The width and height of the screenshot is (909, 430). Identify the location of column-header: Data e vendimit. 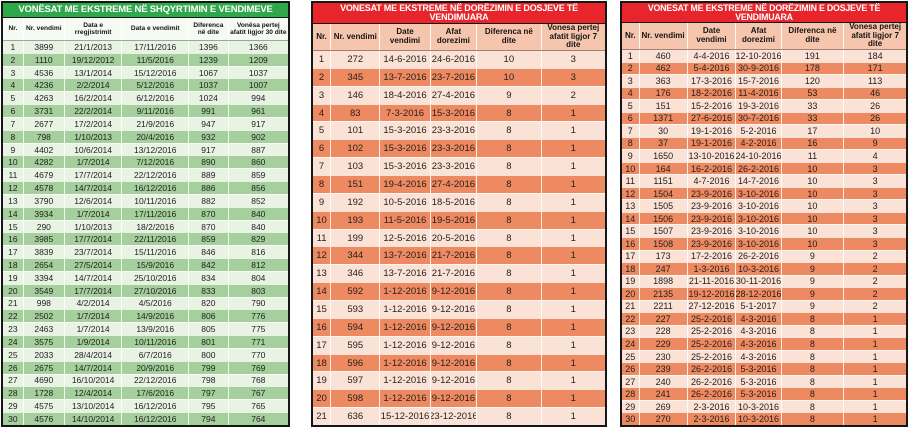
(156, 29).